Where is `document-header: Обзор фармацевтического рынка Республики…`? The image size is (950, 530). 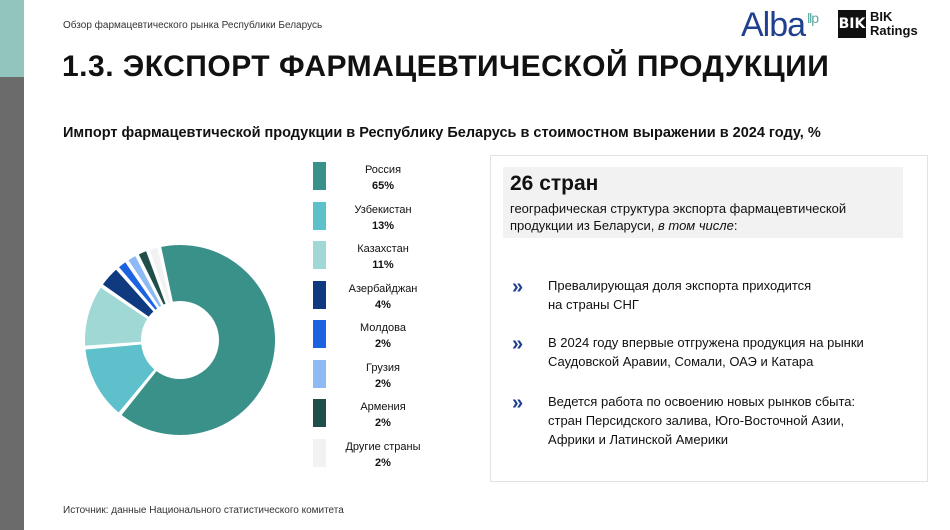
document-header: Обзор фармацевтического рынка Республики… is located at coordinates (193, 25).